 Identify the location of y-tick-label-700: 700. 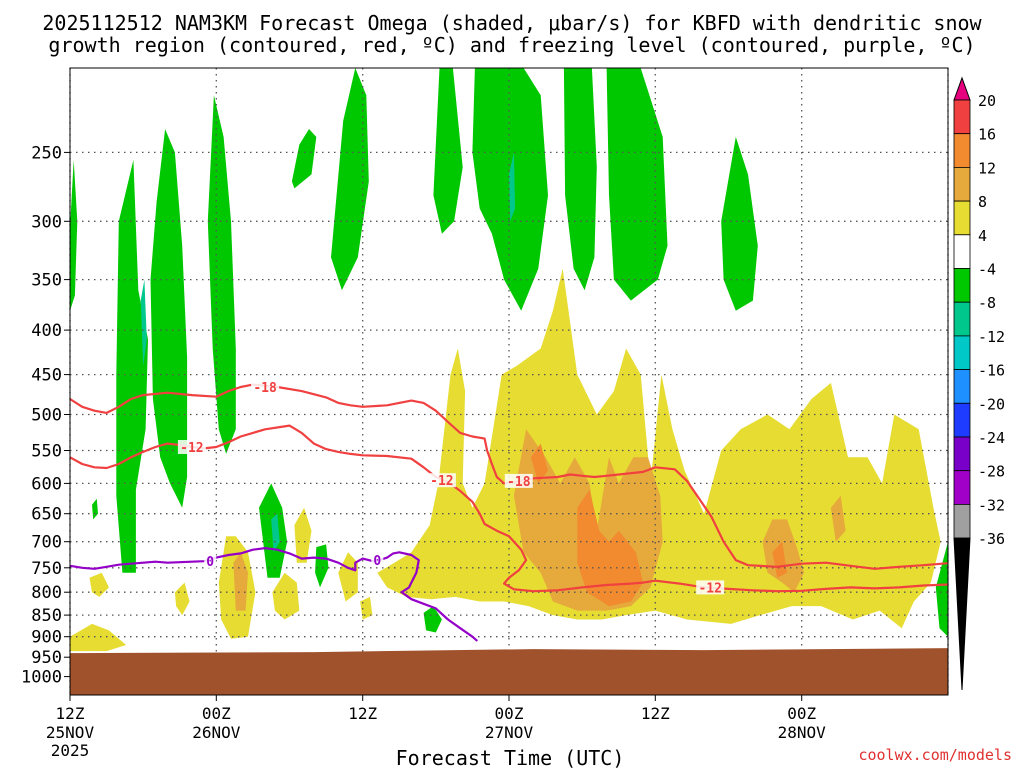
(46, 543).